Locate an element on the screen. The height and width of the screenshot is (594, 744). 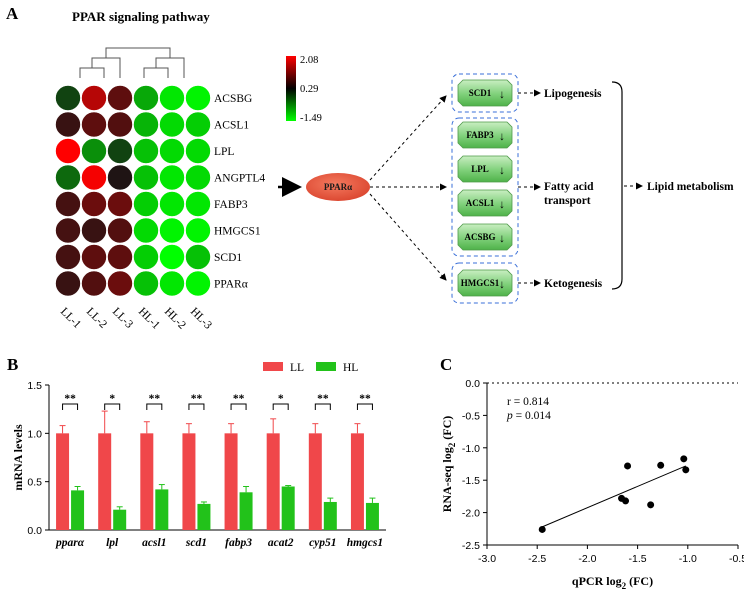
bar-category-label: acsl1 is located at coordinates (154, 543).